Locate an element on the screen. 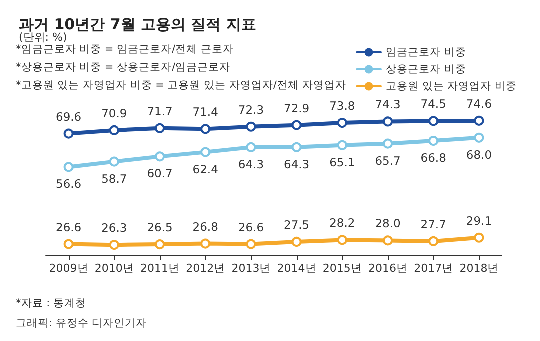  legend-label: 임금근로자 비중 is located at coordinates (426, 52).